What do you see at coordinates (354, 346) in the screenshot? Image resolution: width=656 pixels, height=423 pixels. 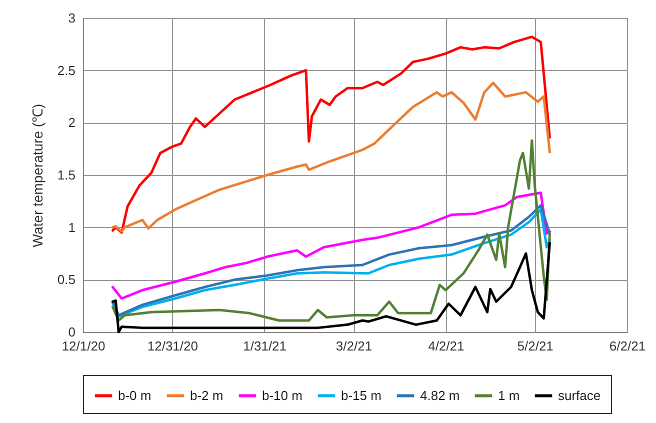 I see `x-tick-label: 3/2/21` at bounding box center [354, 346].